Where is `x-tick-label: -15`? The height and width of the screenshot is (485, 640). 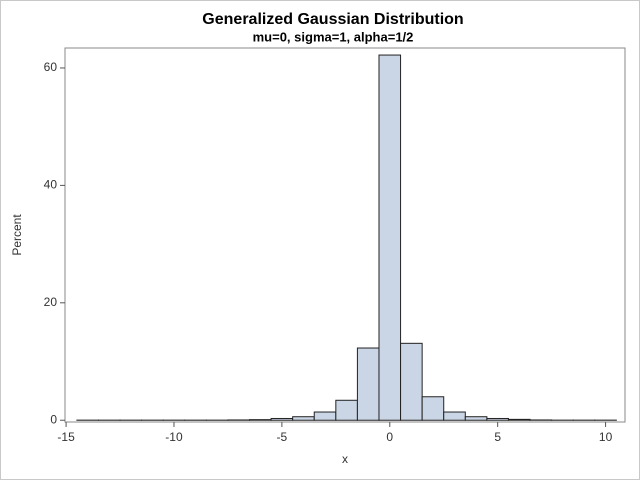
x-tick-label: -15 is located at coordinates (66, 437).